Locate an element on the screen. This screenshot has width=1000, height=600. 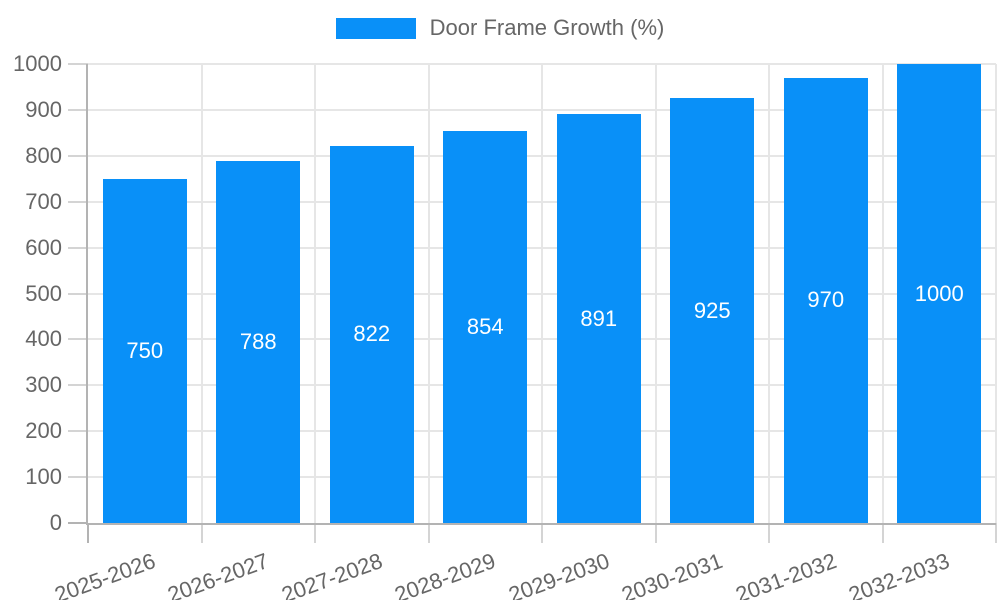
bar-value-label: 891 is located at coordinates (599, 318).